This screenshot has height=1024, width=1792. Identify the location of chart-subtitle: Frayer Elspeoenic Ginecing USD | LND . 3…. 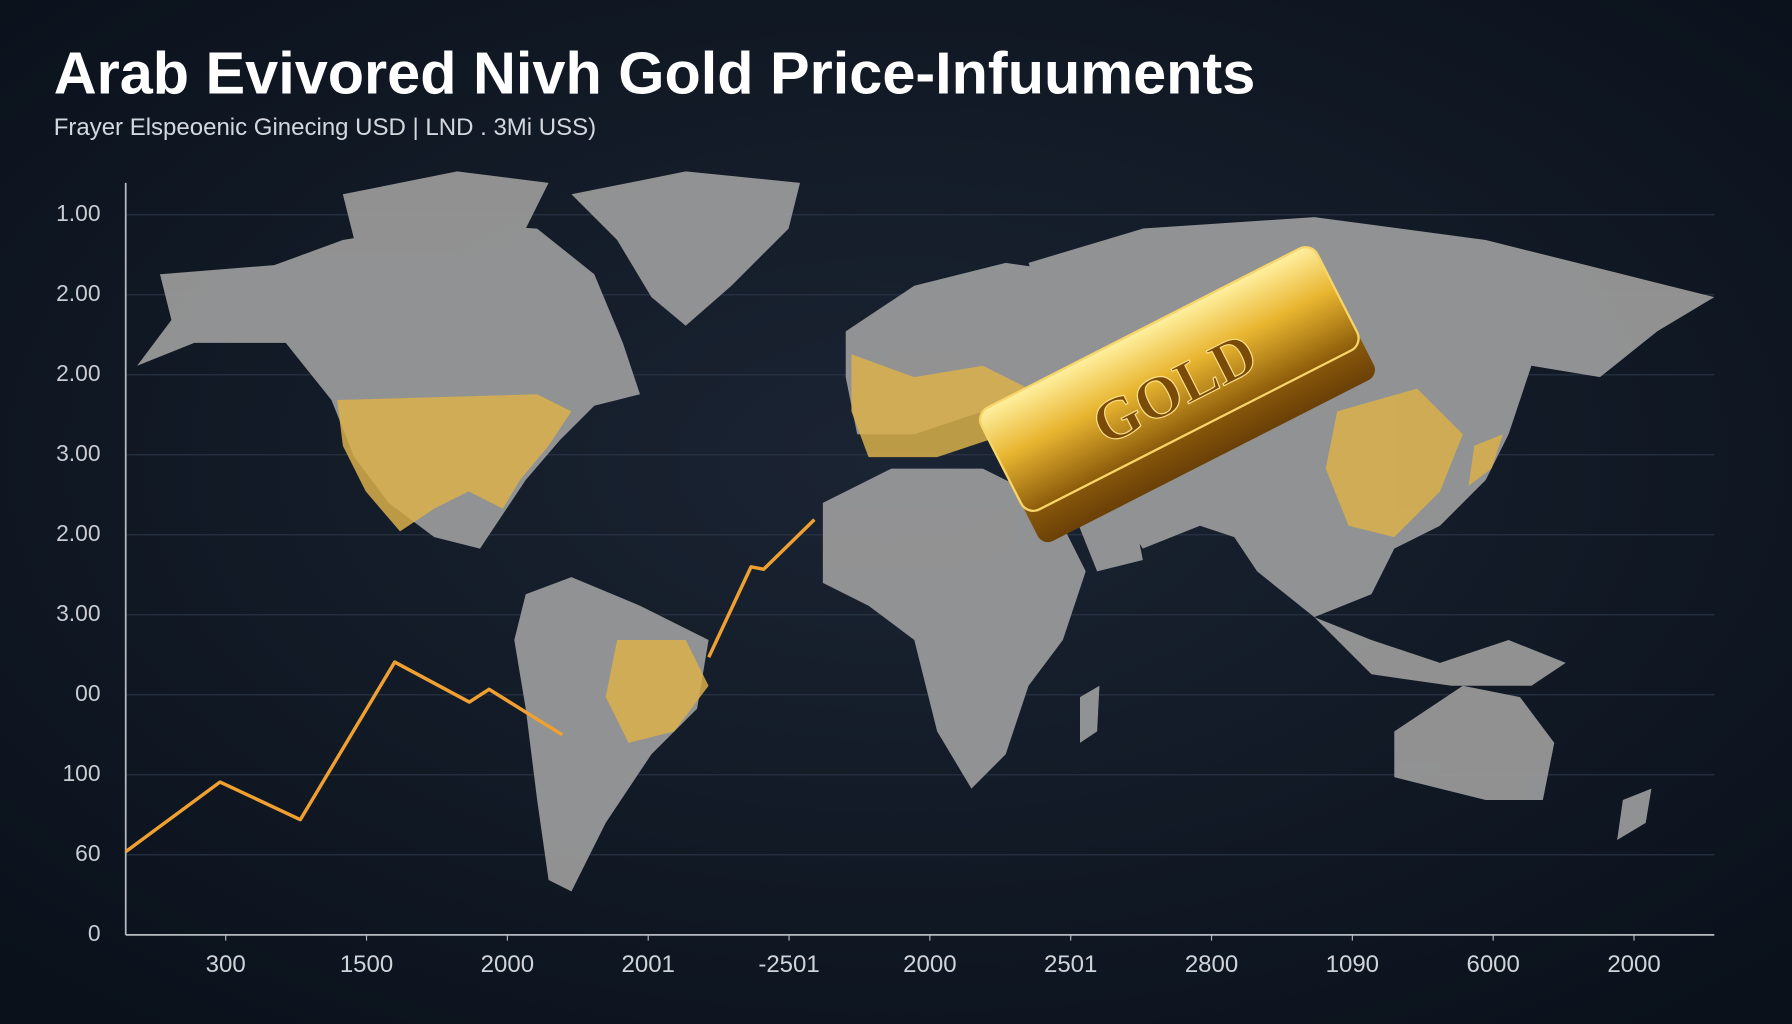
(325, 127).